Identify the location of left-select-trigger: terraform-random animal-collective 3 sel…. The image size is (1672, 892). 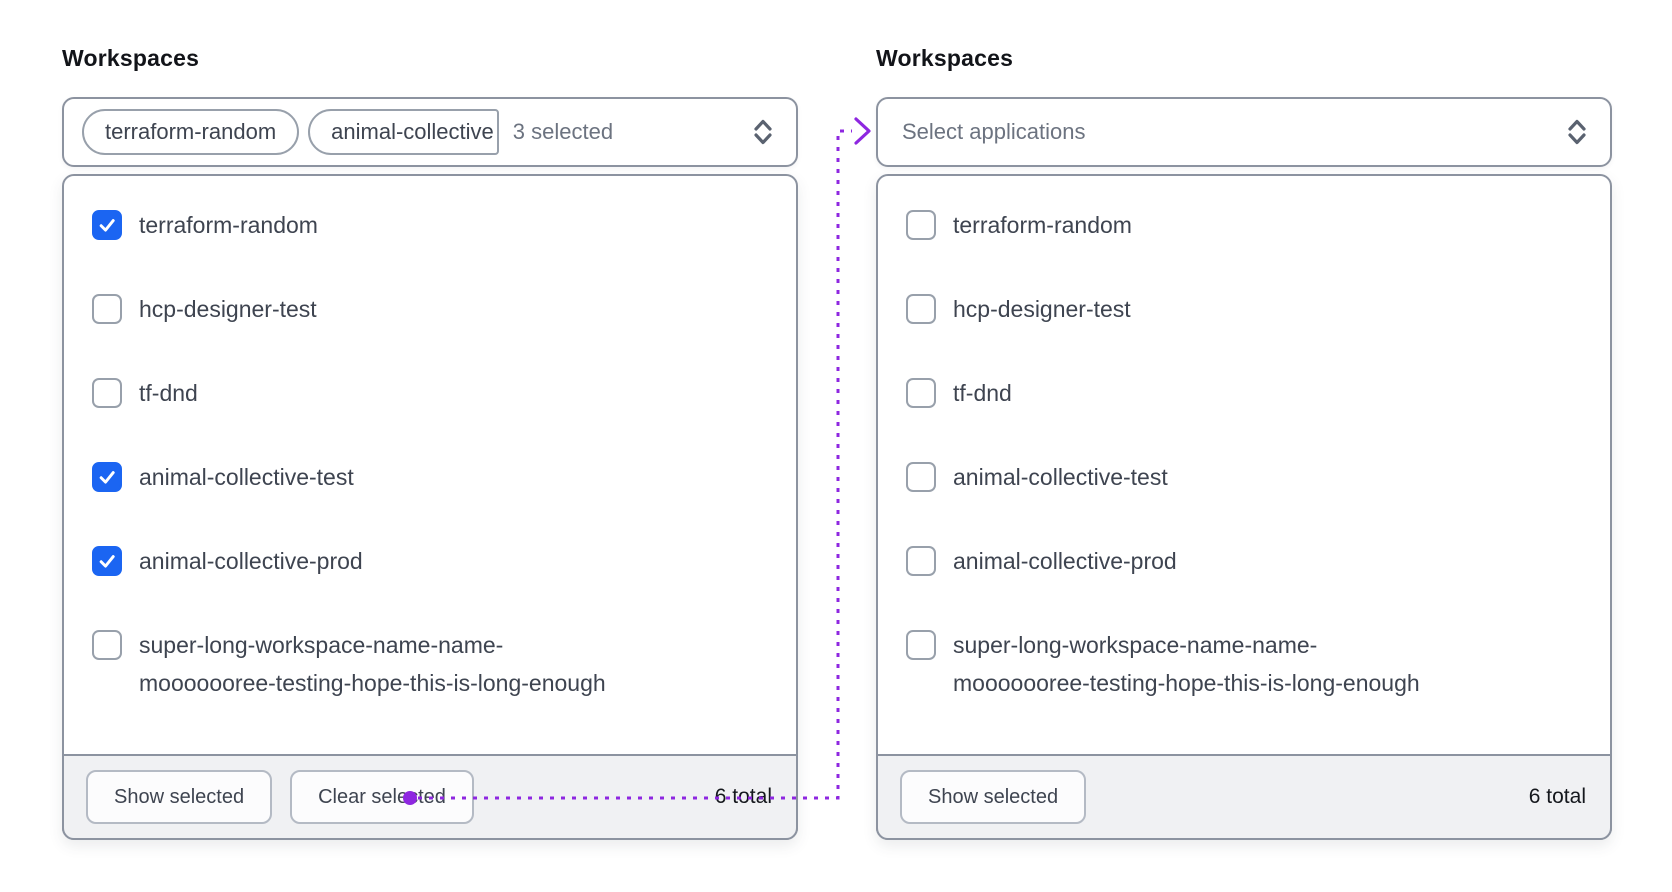
(430, 132).